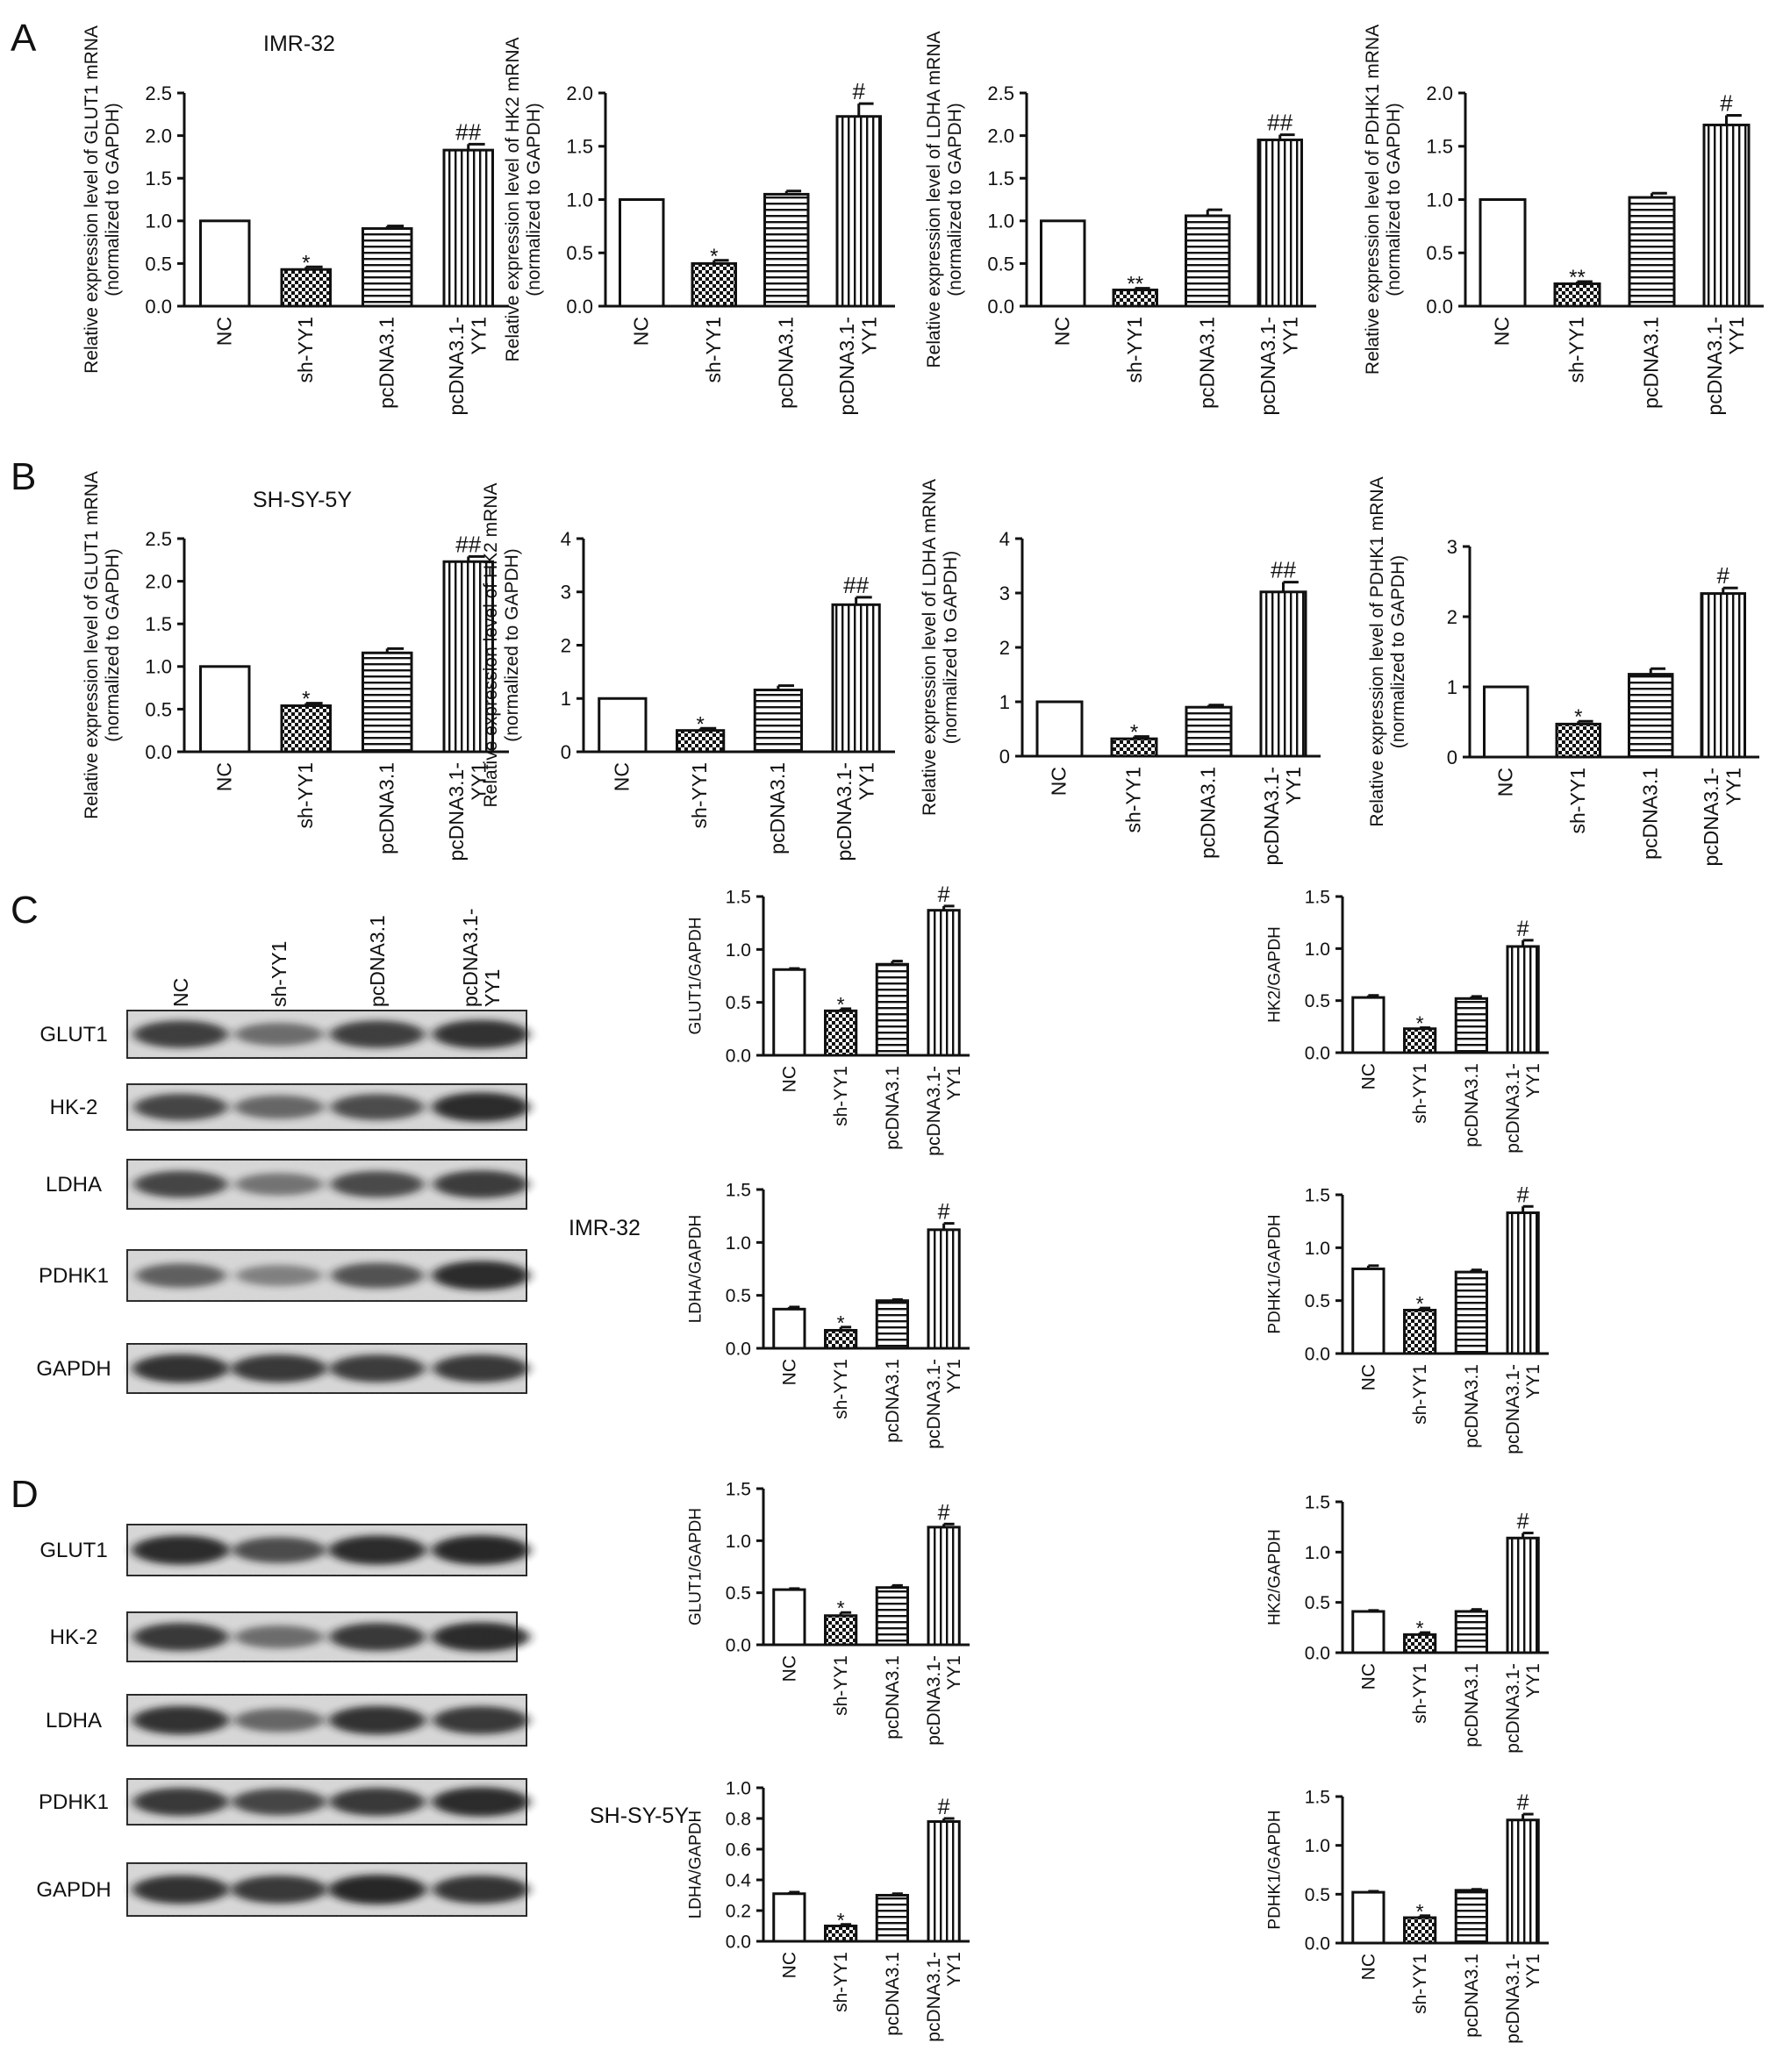  What do you see at coordinates (159, 582) in the screenshot?
I see `y-tick-label: 2.0` at bounding box center [159, 582].